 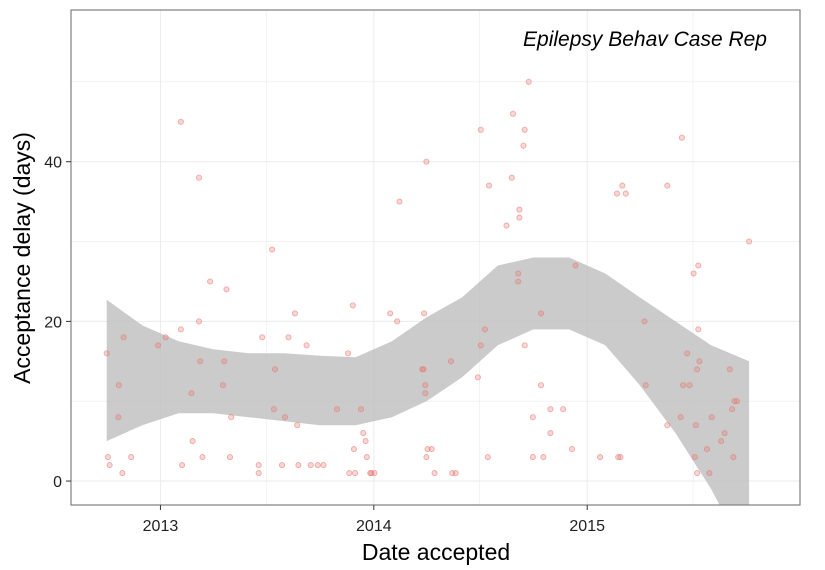 I want to click on y-axis-title: Acceptance delay (days), so click(x=22, y=258).